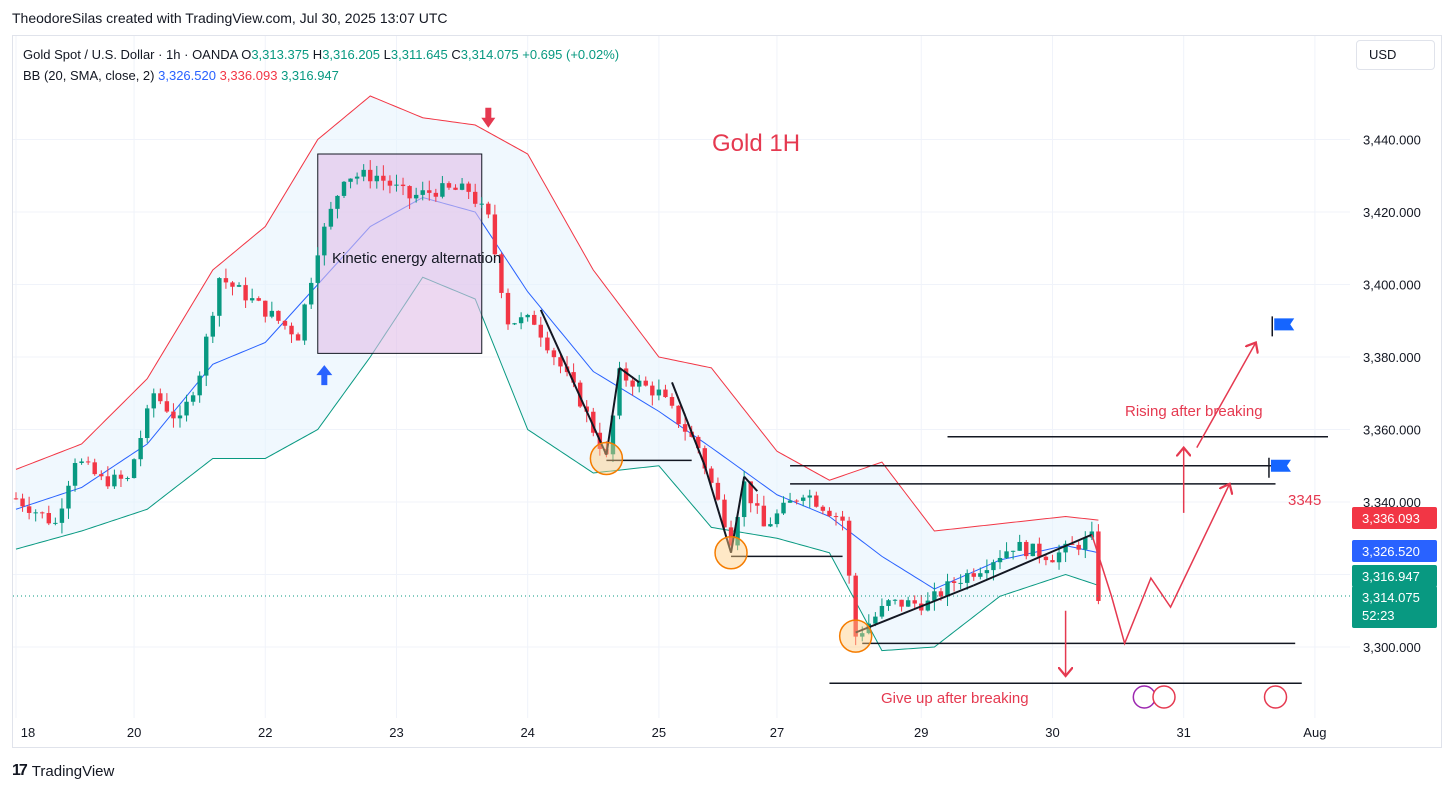  What do you see at coordinates (351, 54) in the screenshot?
I see `high-value: 3,316.205` at bounding box center [351, 54].